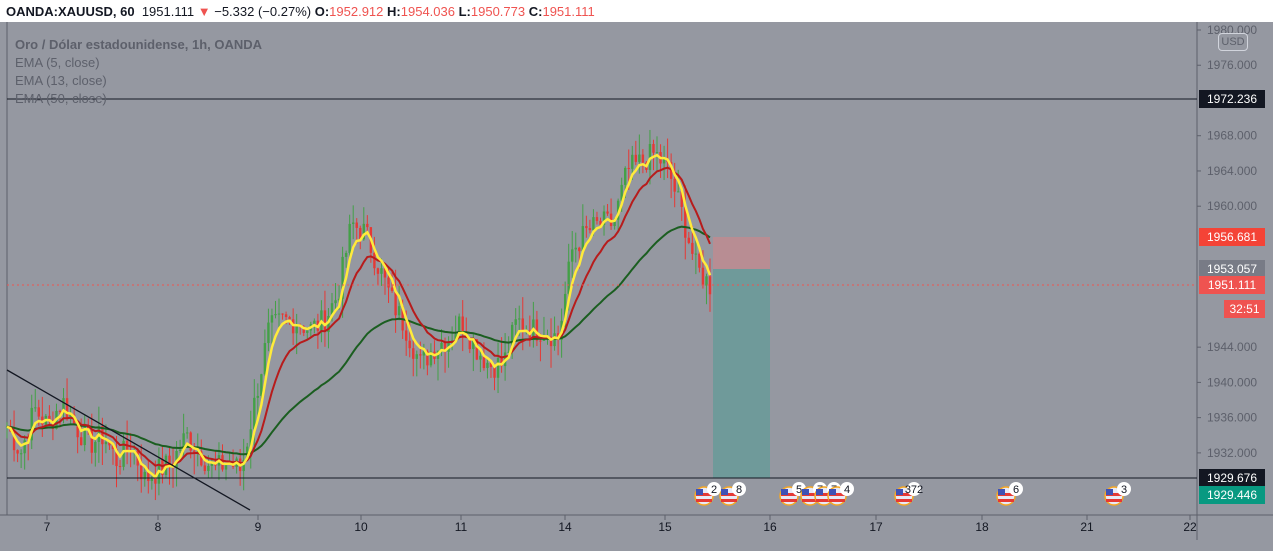 This screenshot has height=551, width=1273. What do you see at coordinates (61, 80) in the screenshot?
I see `legend-ema13: EMA (13, close)` at bounding box center [61, 80].